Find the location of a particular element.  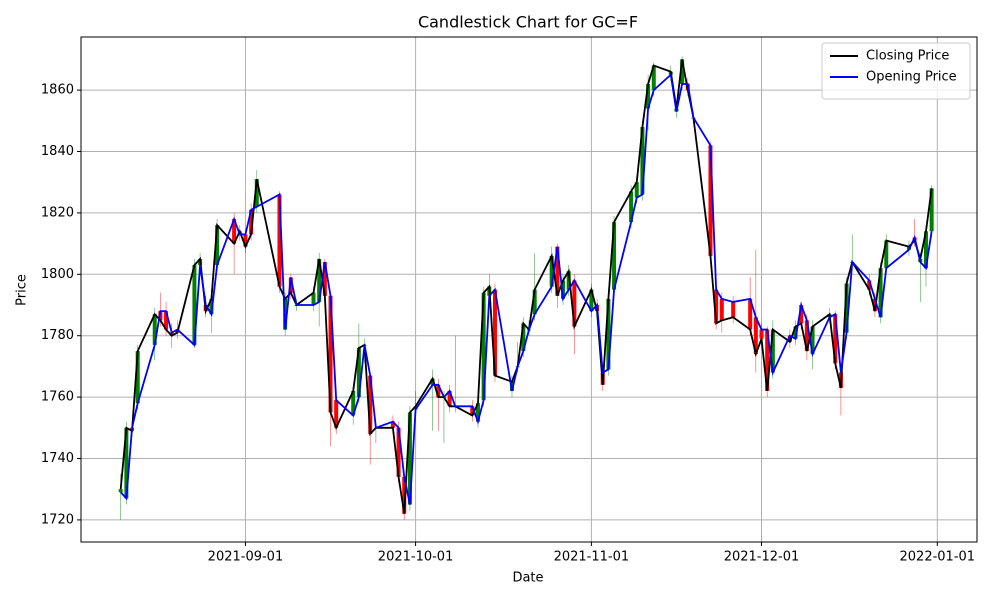

x-axis-label: Date is located at coordinates (527, 578).